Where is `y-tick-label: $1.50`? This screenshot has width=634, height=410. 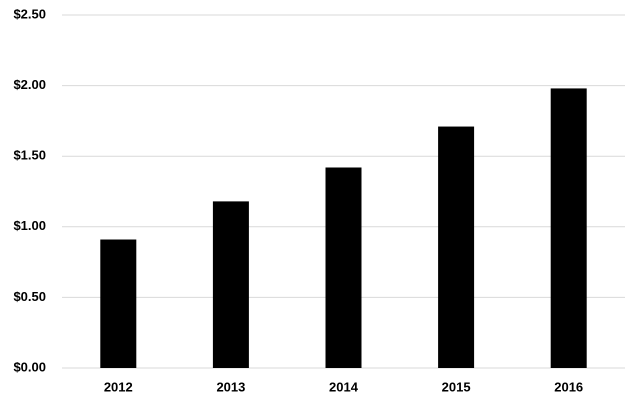 y-tick-label: $1.50 is located at coordinates (29, 155).